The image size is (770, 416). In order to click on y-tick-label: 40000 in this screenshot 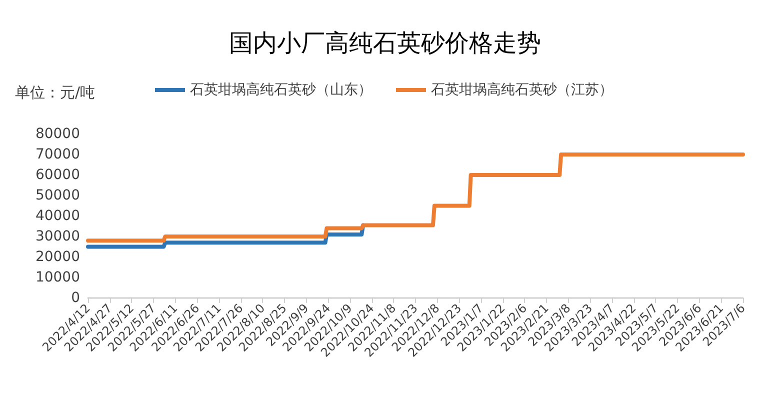, I will do `click(57, 216)`.